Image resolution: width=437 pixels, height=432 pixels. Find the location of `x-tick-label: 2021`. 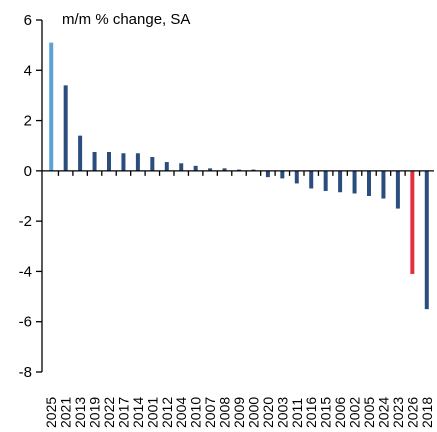

x-tick-label: 2021 is located at coordinates (66, 412).